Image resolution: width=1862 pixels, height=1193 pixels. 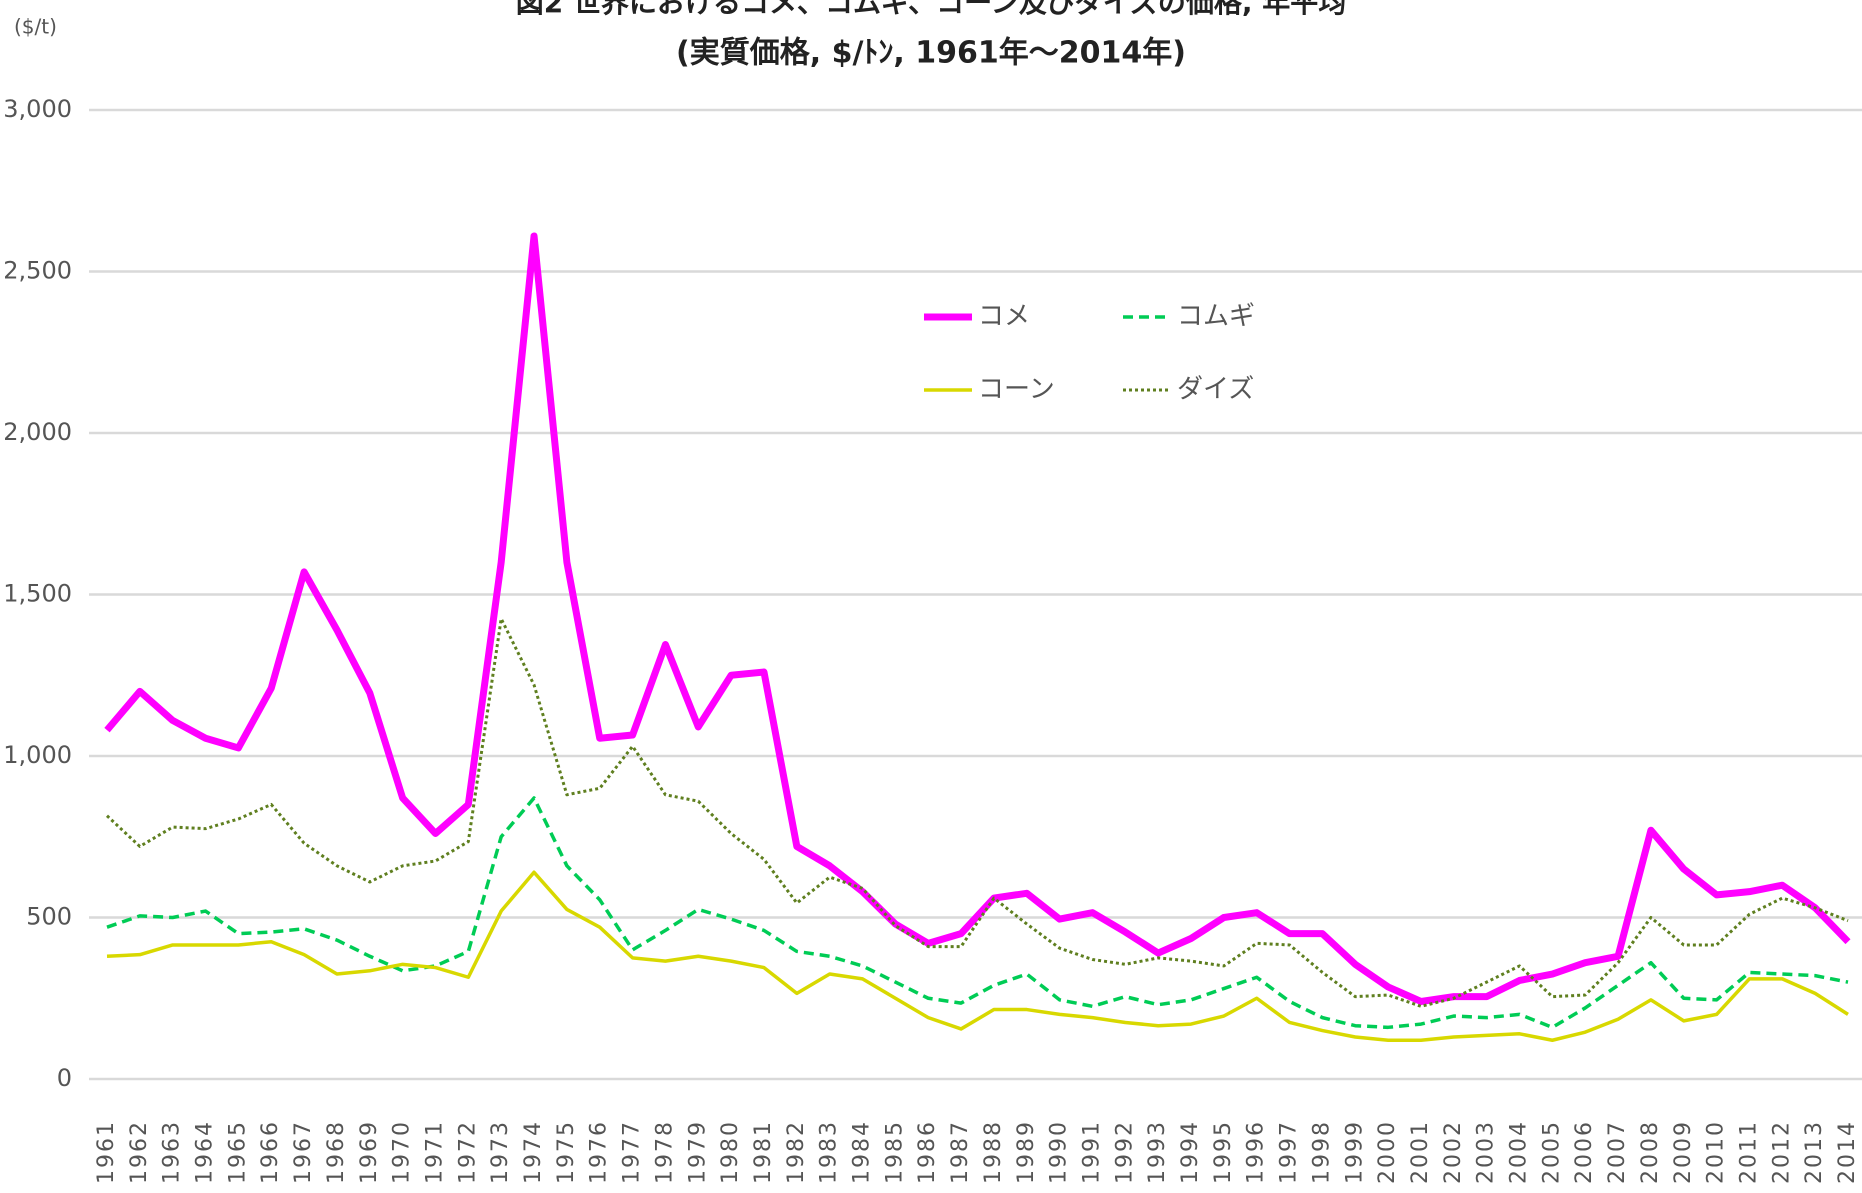 What do you see at coordinates (993, 1152) in the screenshot?
I see `x-tick-label: 1988` at bounding box center [993, 1152].